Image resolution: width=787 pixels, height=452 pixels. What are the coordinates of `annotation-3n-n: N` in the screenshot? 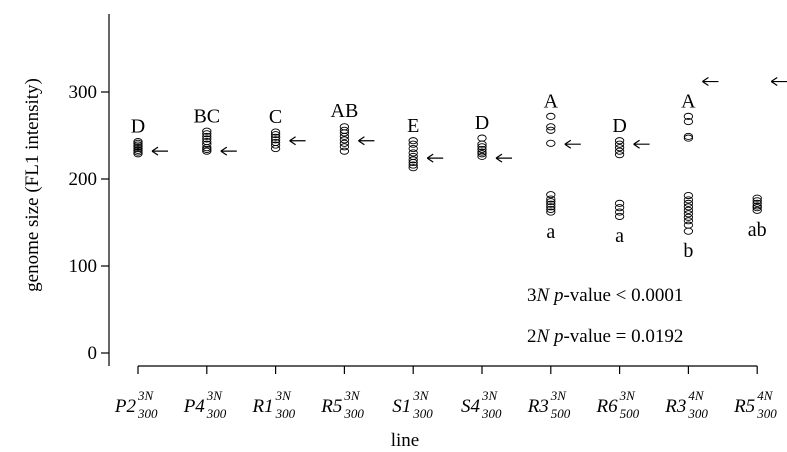 It's located at (543, 295).